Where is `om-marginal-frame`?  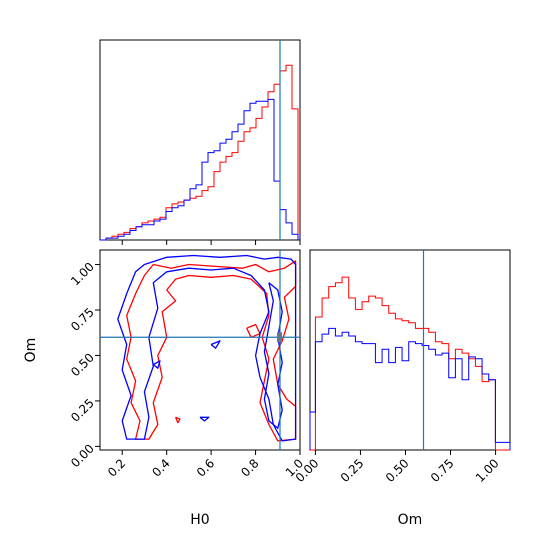
om-marginal-frame is located at coordinates (410, 350).